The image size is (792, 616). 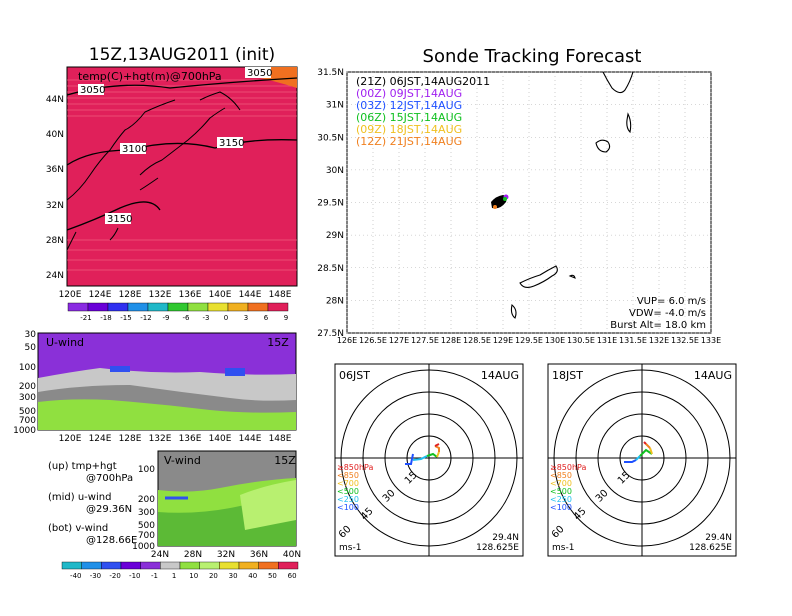 I want to click on wind-colorbar: -40 -30 -20 -10 -1 1 10 20 30 40 50 60, so click(x=180, y=570).